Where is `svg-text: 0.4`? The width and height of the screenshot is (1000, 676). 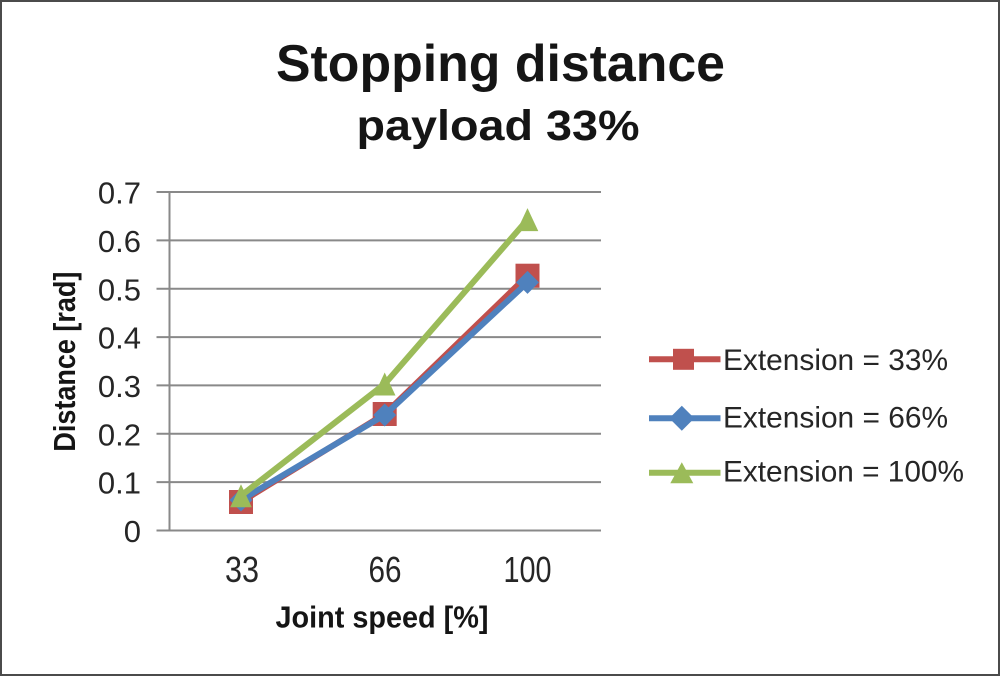 svg-text: 0.4 is located at coordinates (119, 338).